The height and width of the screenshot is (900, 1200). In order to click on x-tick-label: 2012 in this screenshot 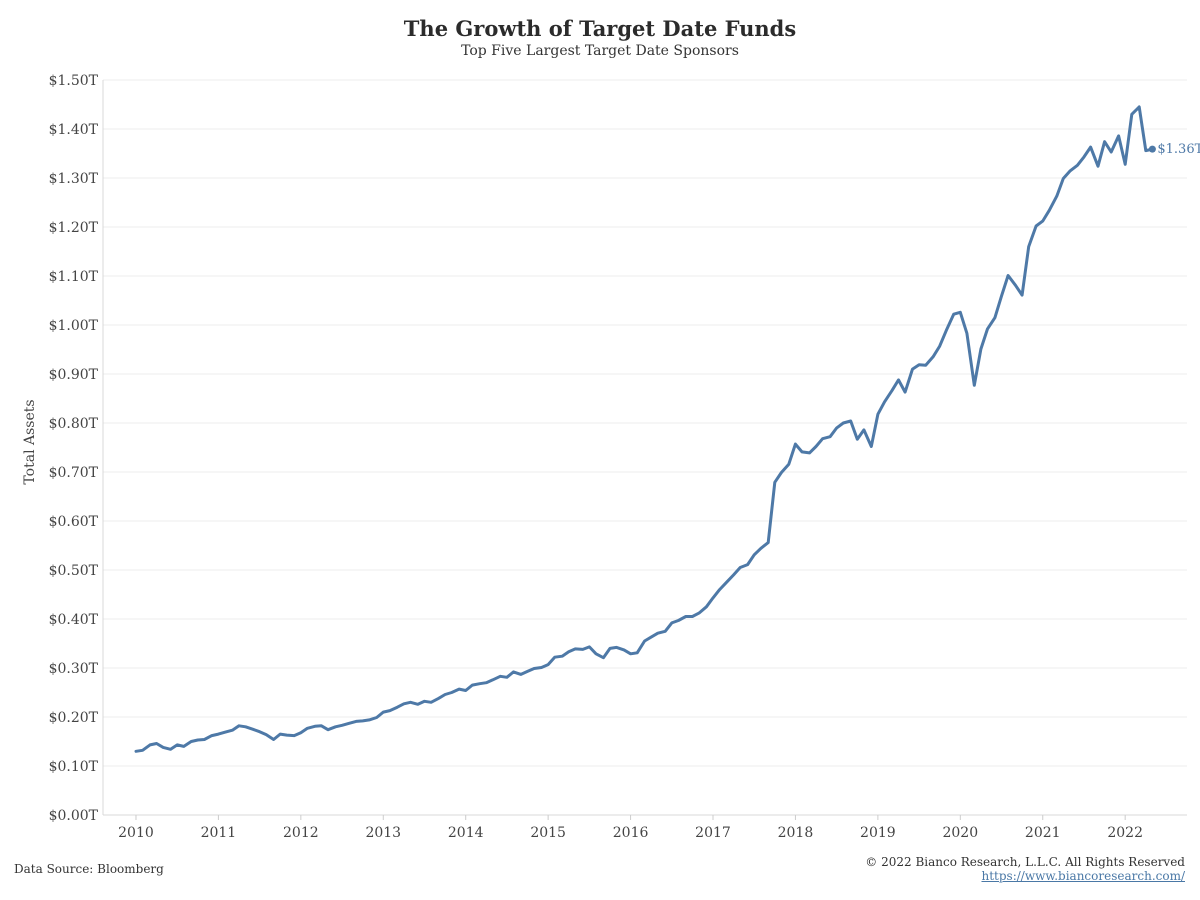, I will do `click(301, 833)`.